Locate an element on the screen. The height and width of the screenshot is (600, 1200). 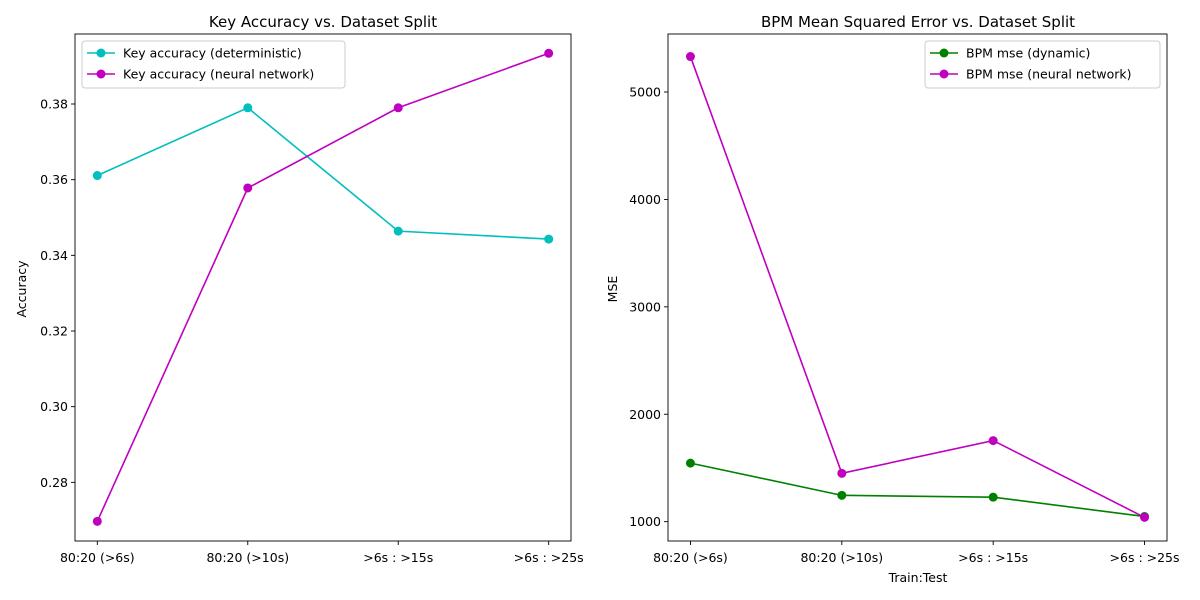
chart-title: Key Accuracy vs. Dataset Split is located at coordinates (323, 22).